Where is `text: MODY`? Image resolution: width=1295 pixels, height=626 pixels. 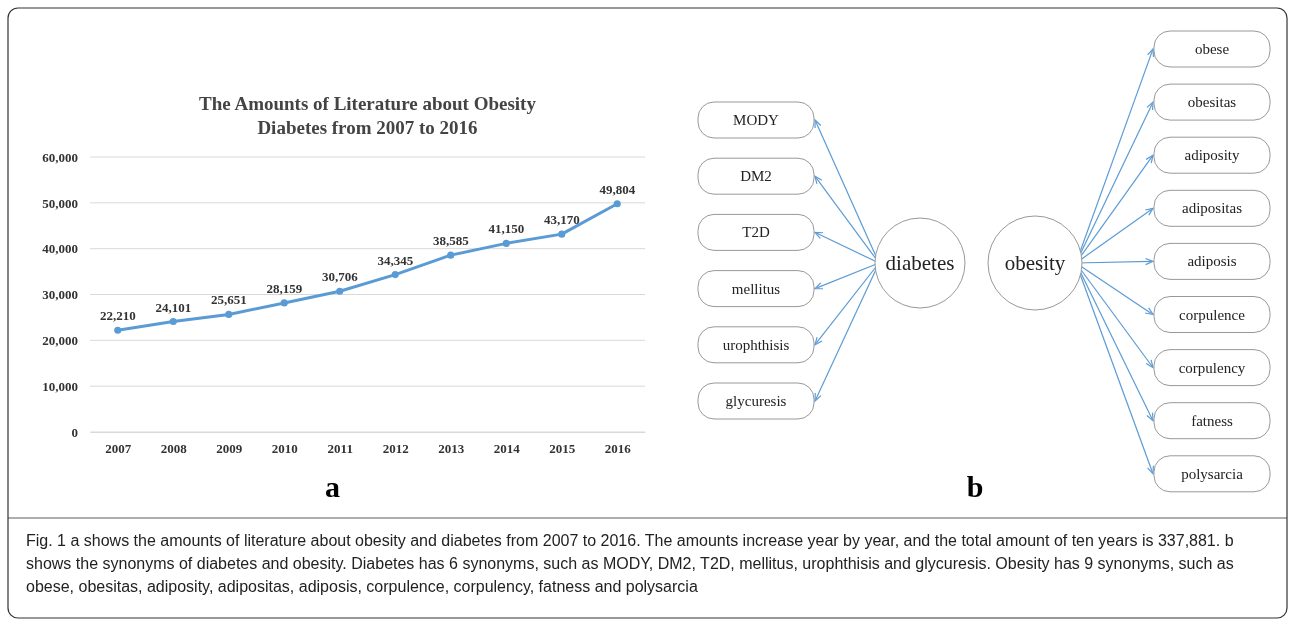 text: MODY is located at coordinates (756, 120).